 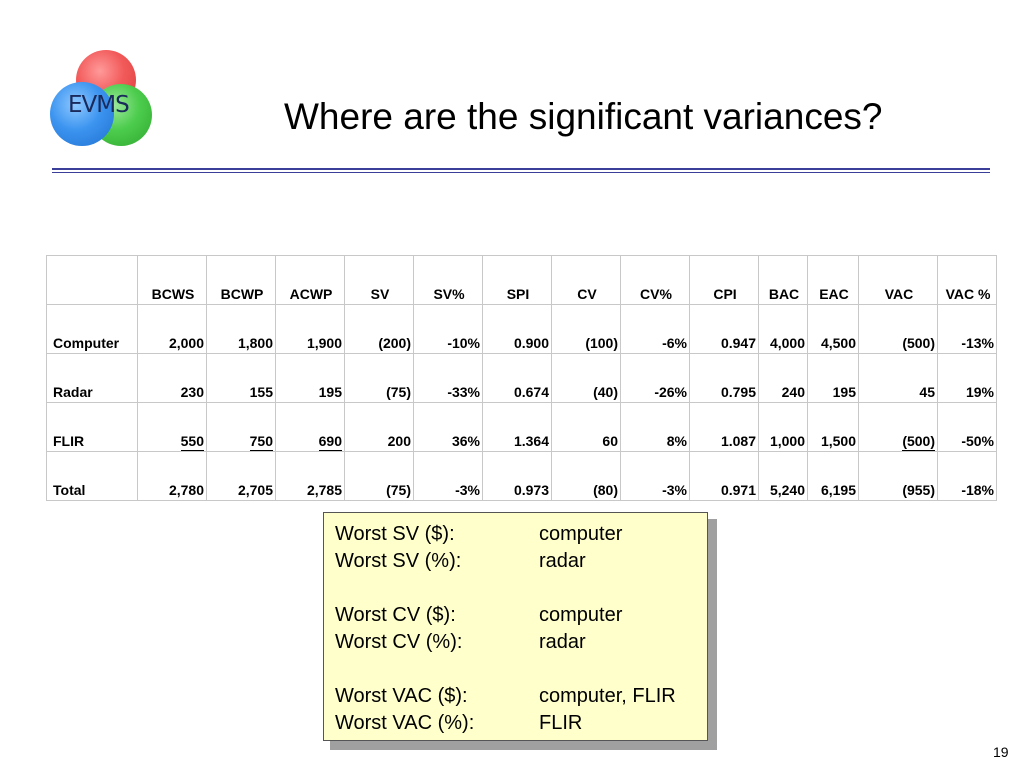 What do you see at coordinates (399, 642) in the screenshot?
I see `summary-label: Worst CV (%):` at bounding box center [399, 642].